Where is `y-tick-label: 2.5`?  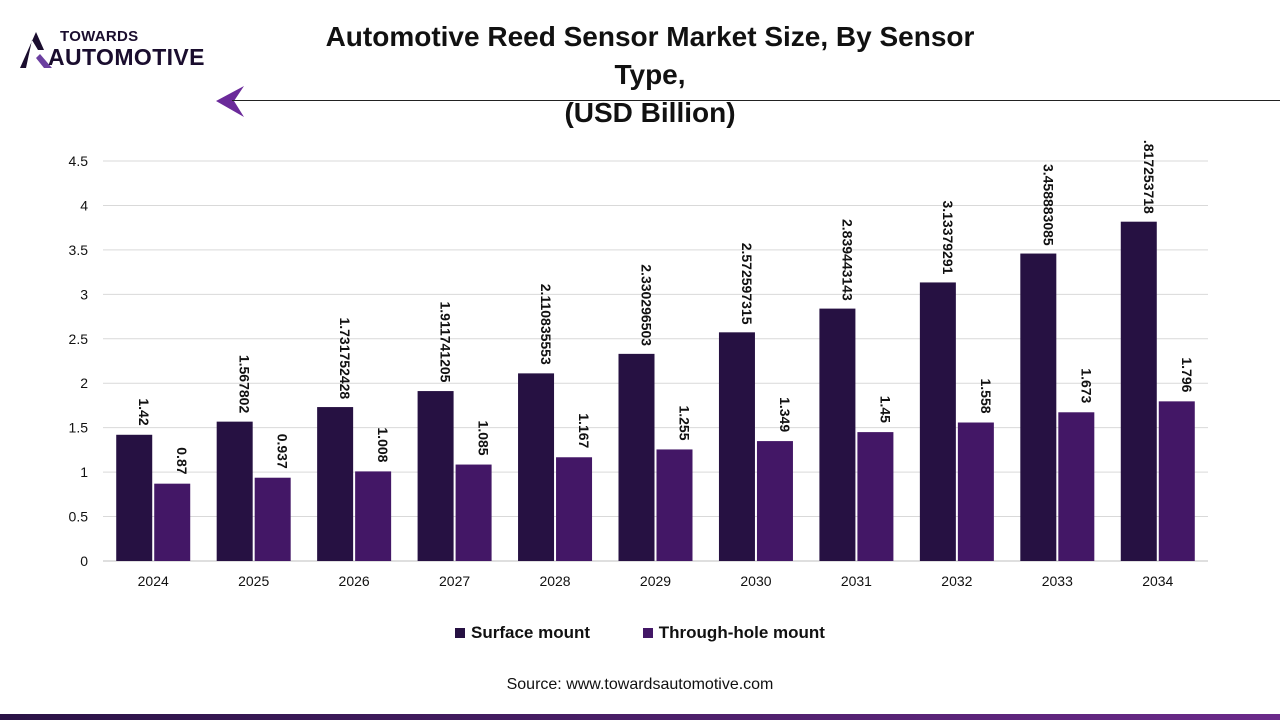 y-tick-label: 2.5 is located at coordinates (79, 339).